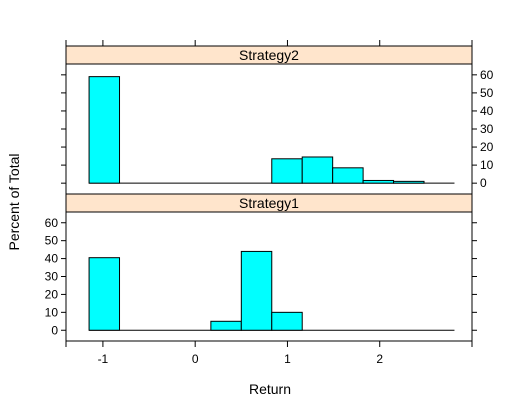  I want to click on ytick-label-strategy2-0: 0, so click(483, 183).